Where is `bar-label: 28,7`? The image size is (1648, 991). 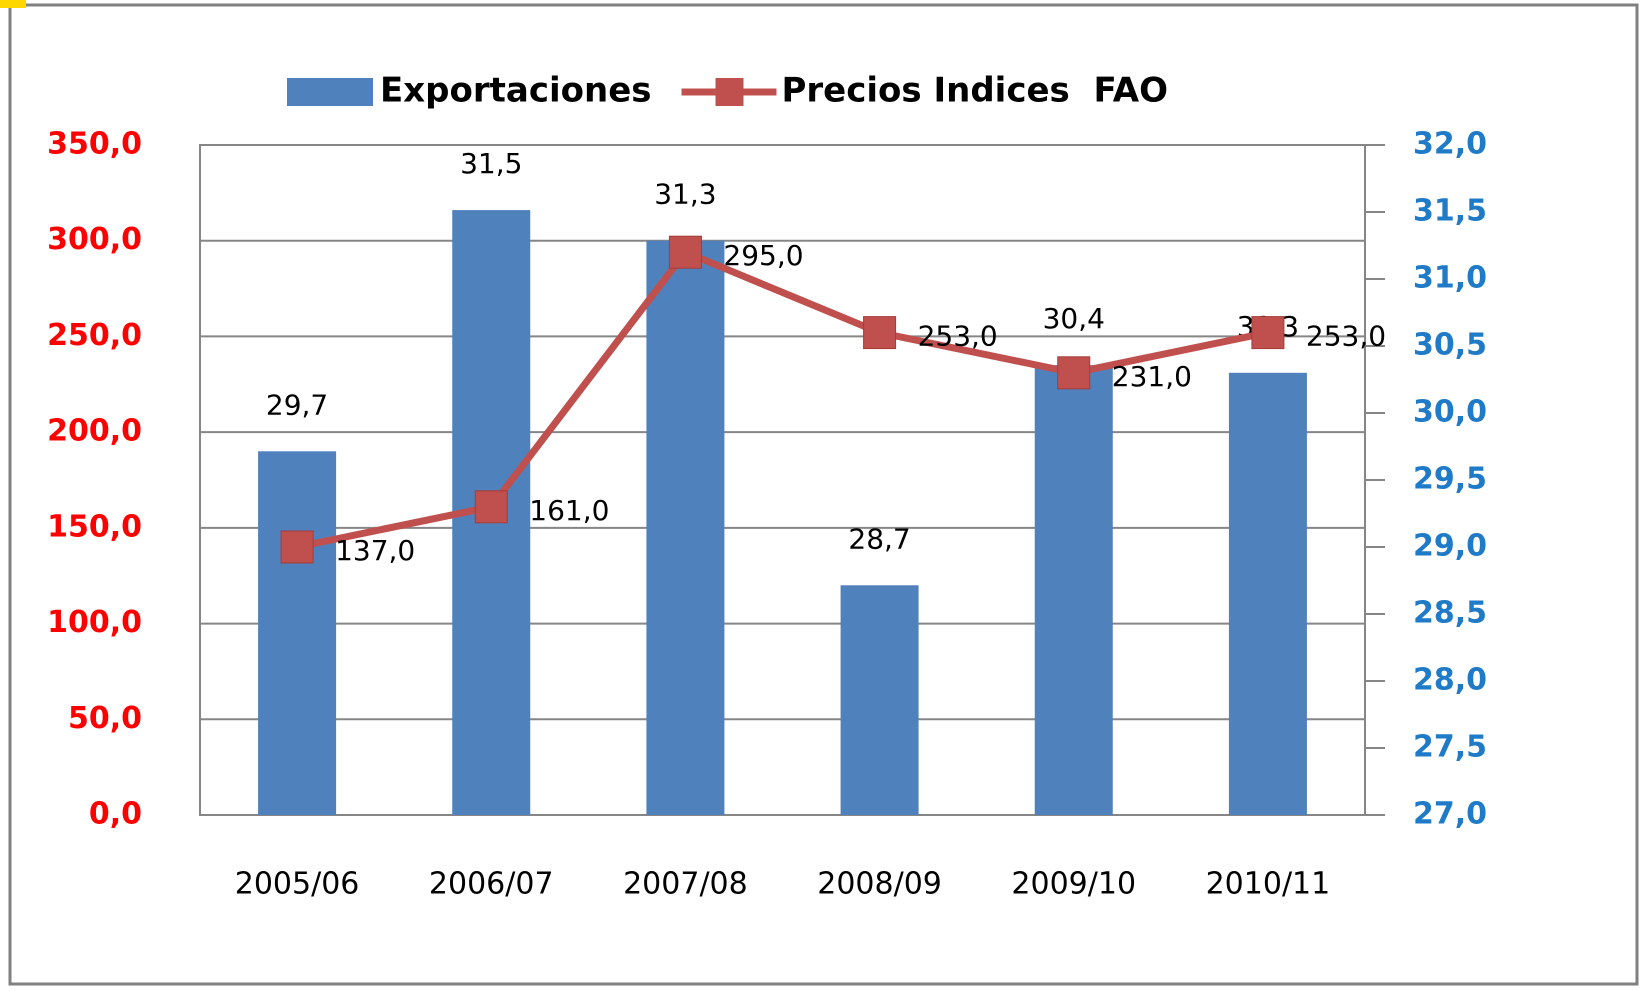 bar-label: 28,7 is located at coordinates (879, 538).